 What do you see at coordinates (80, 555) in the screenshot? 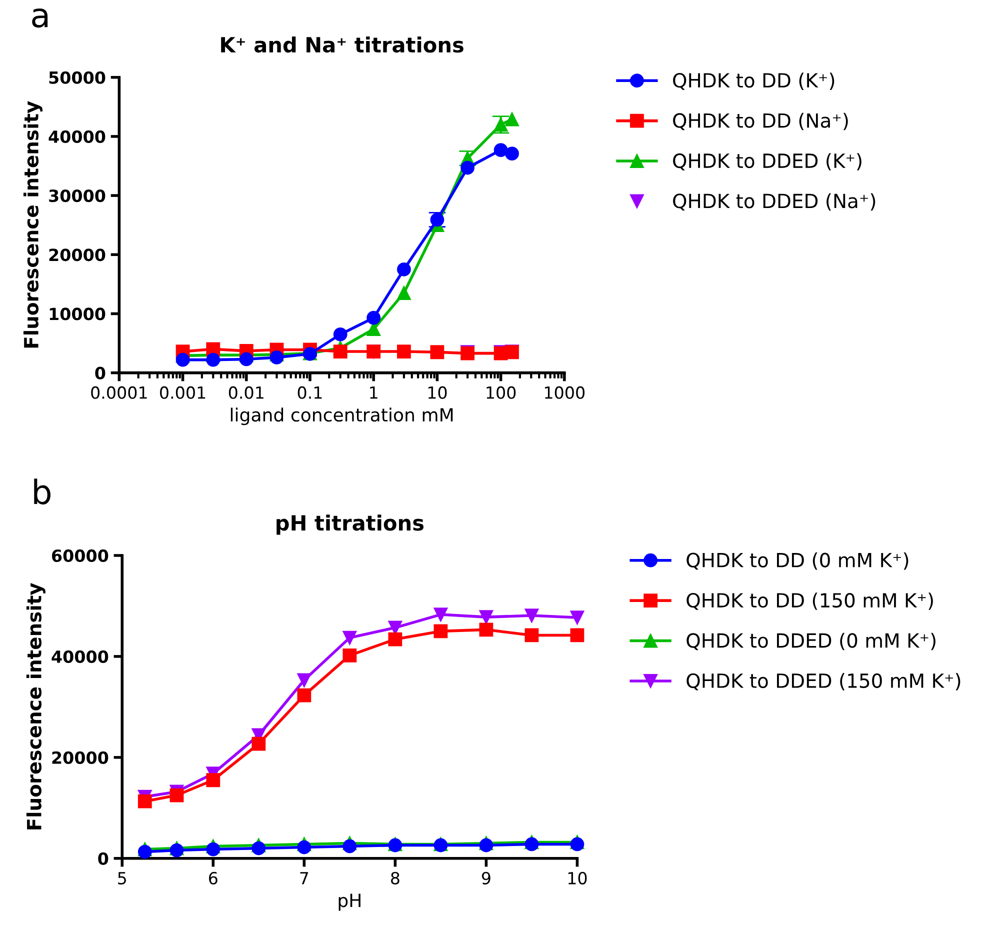
I see `y-tick-label: 60000` at bounding box center [80, 555].